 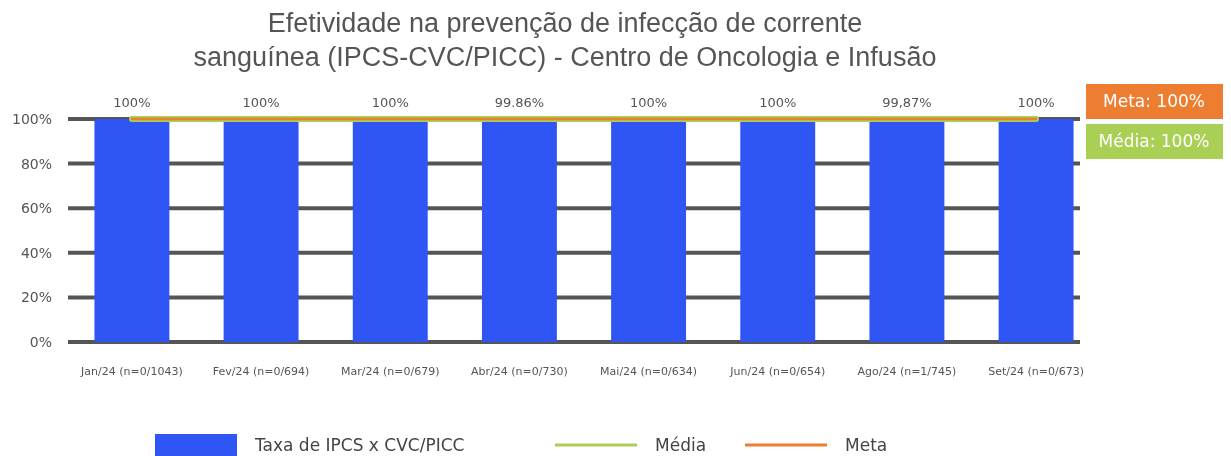 What do you see at coordinates (36, 252) in the screenshot?
I see `y-tick-label: 40%` at bounding box center [36, 252].